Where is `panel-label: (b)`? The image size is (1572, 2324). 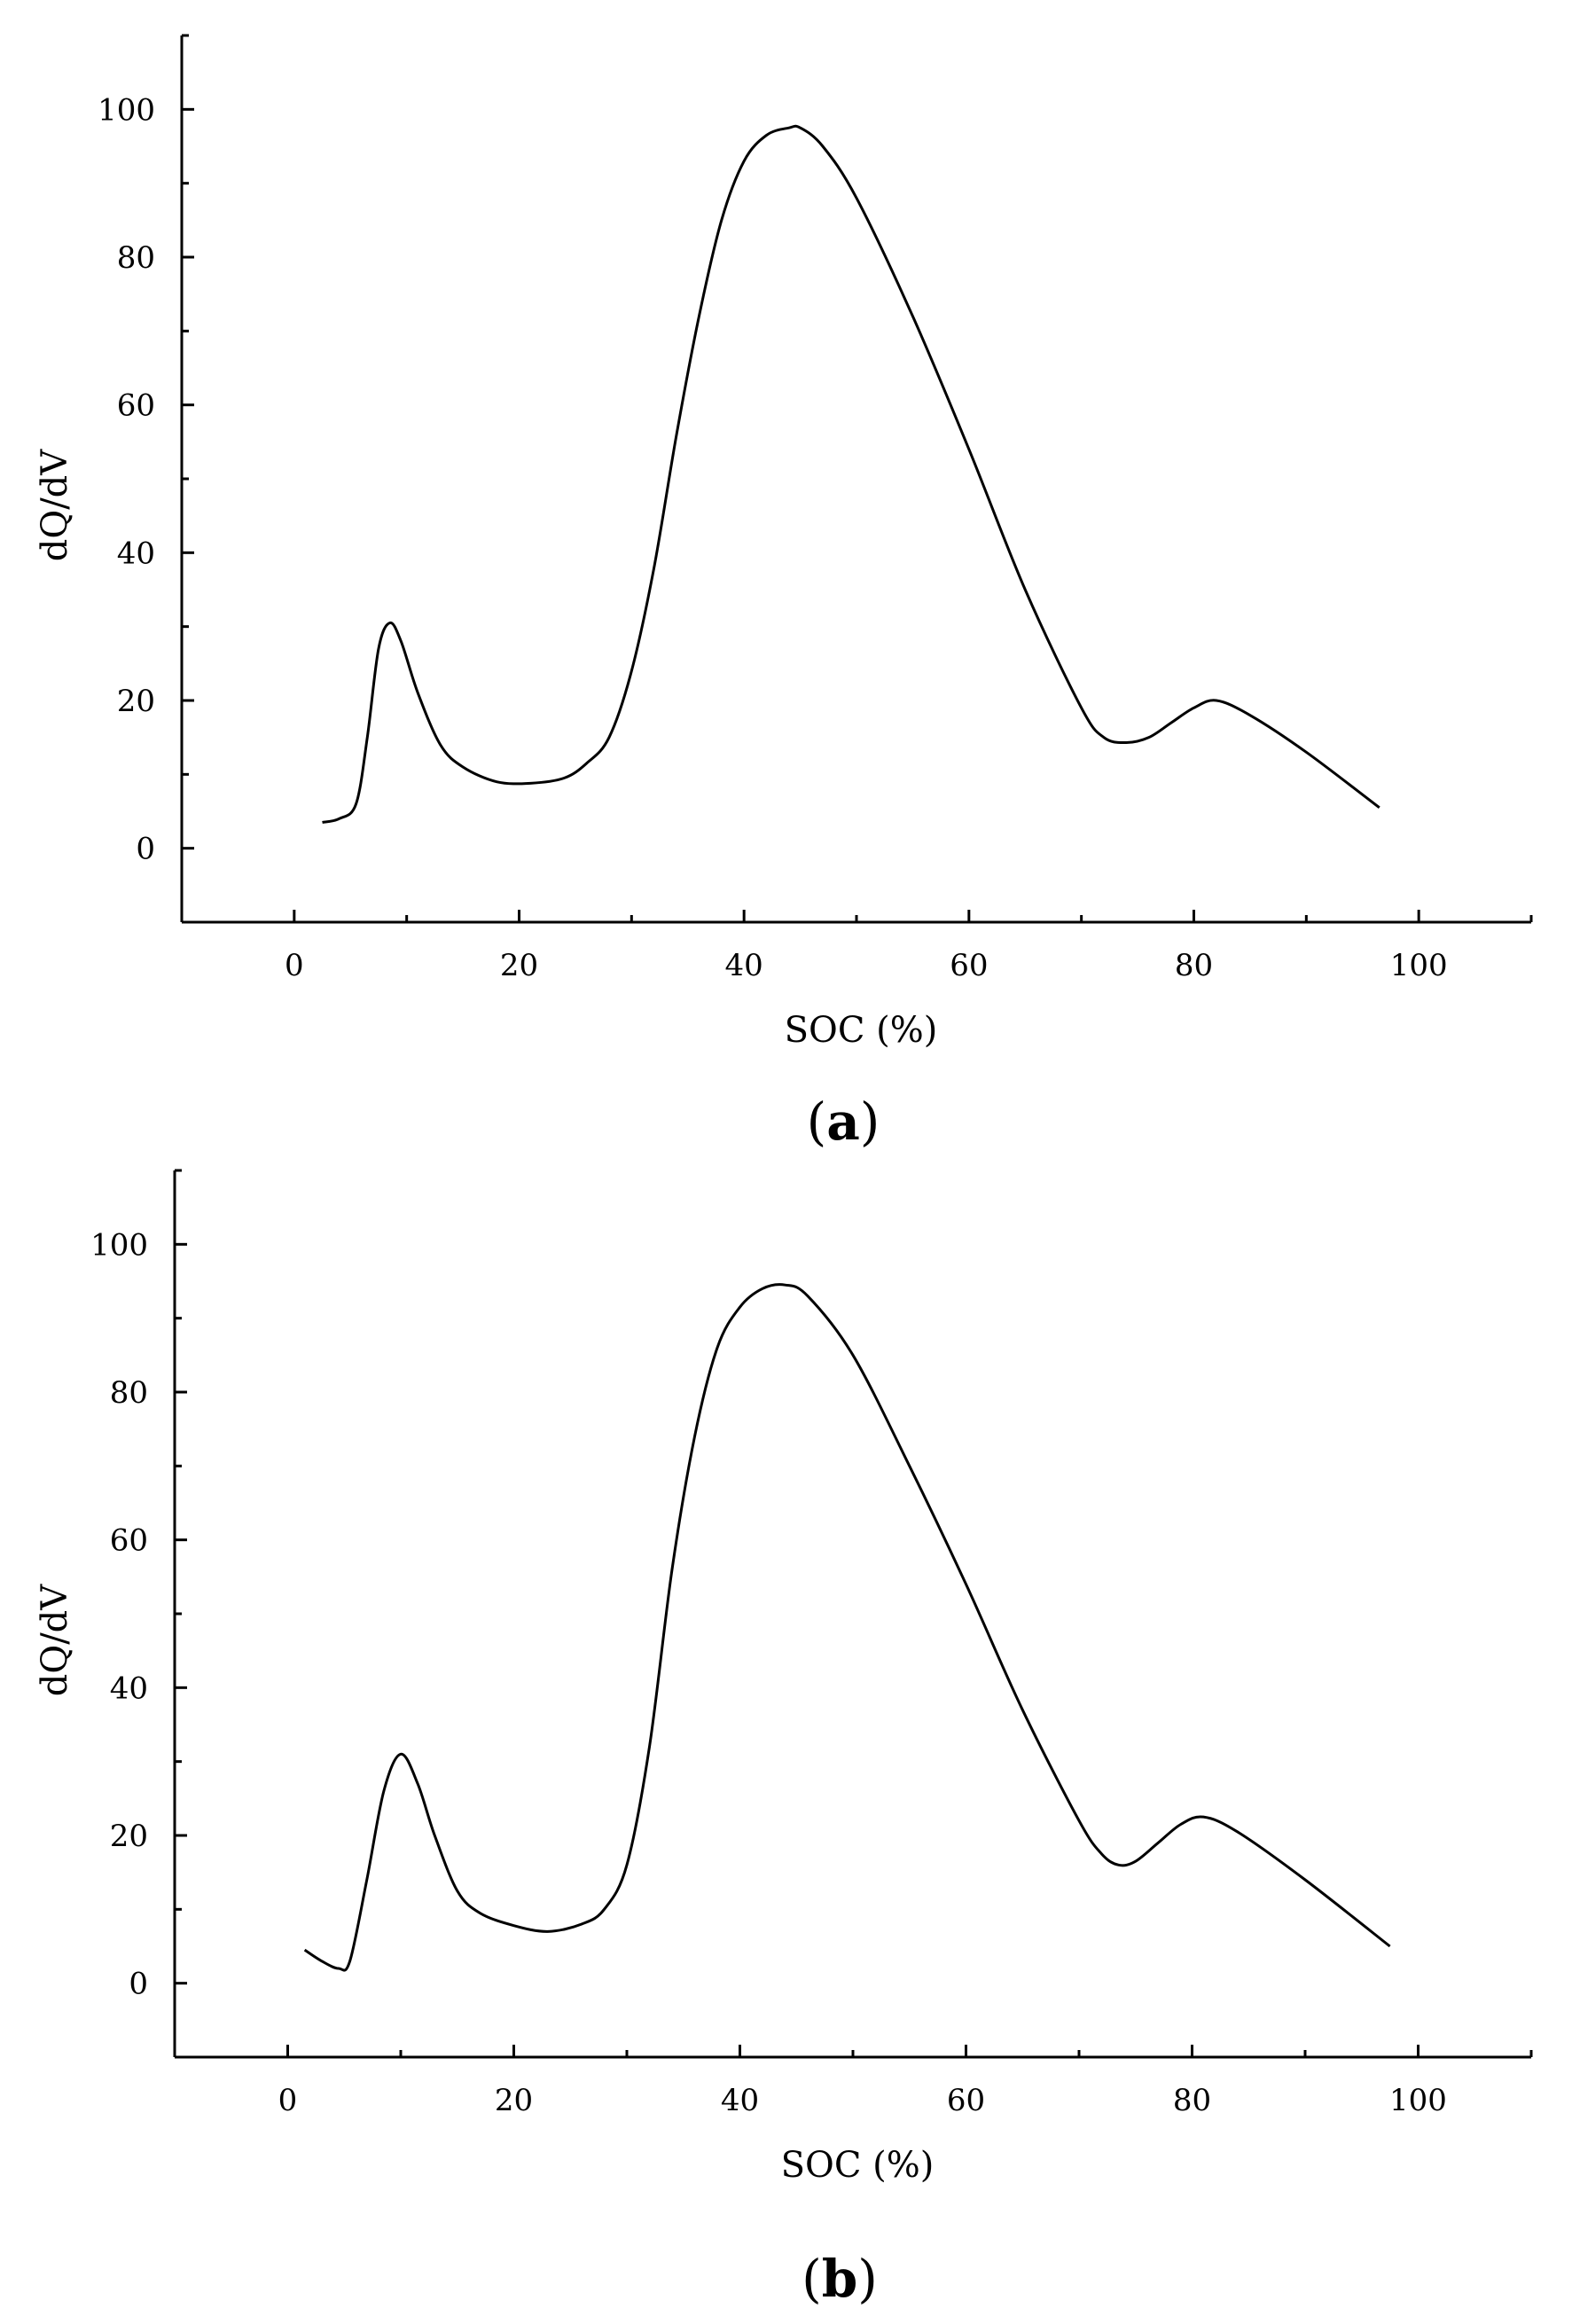 panel-label: (b) is located at coordinates (840, 2279).